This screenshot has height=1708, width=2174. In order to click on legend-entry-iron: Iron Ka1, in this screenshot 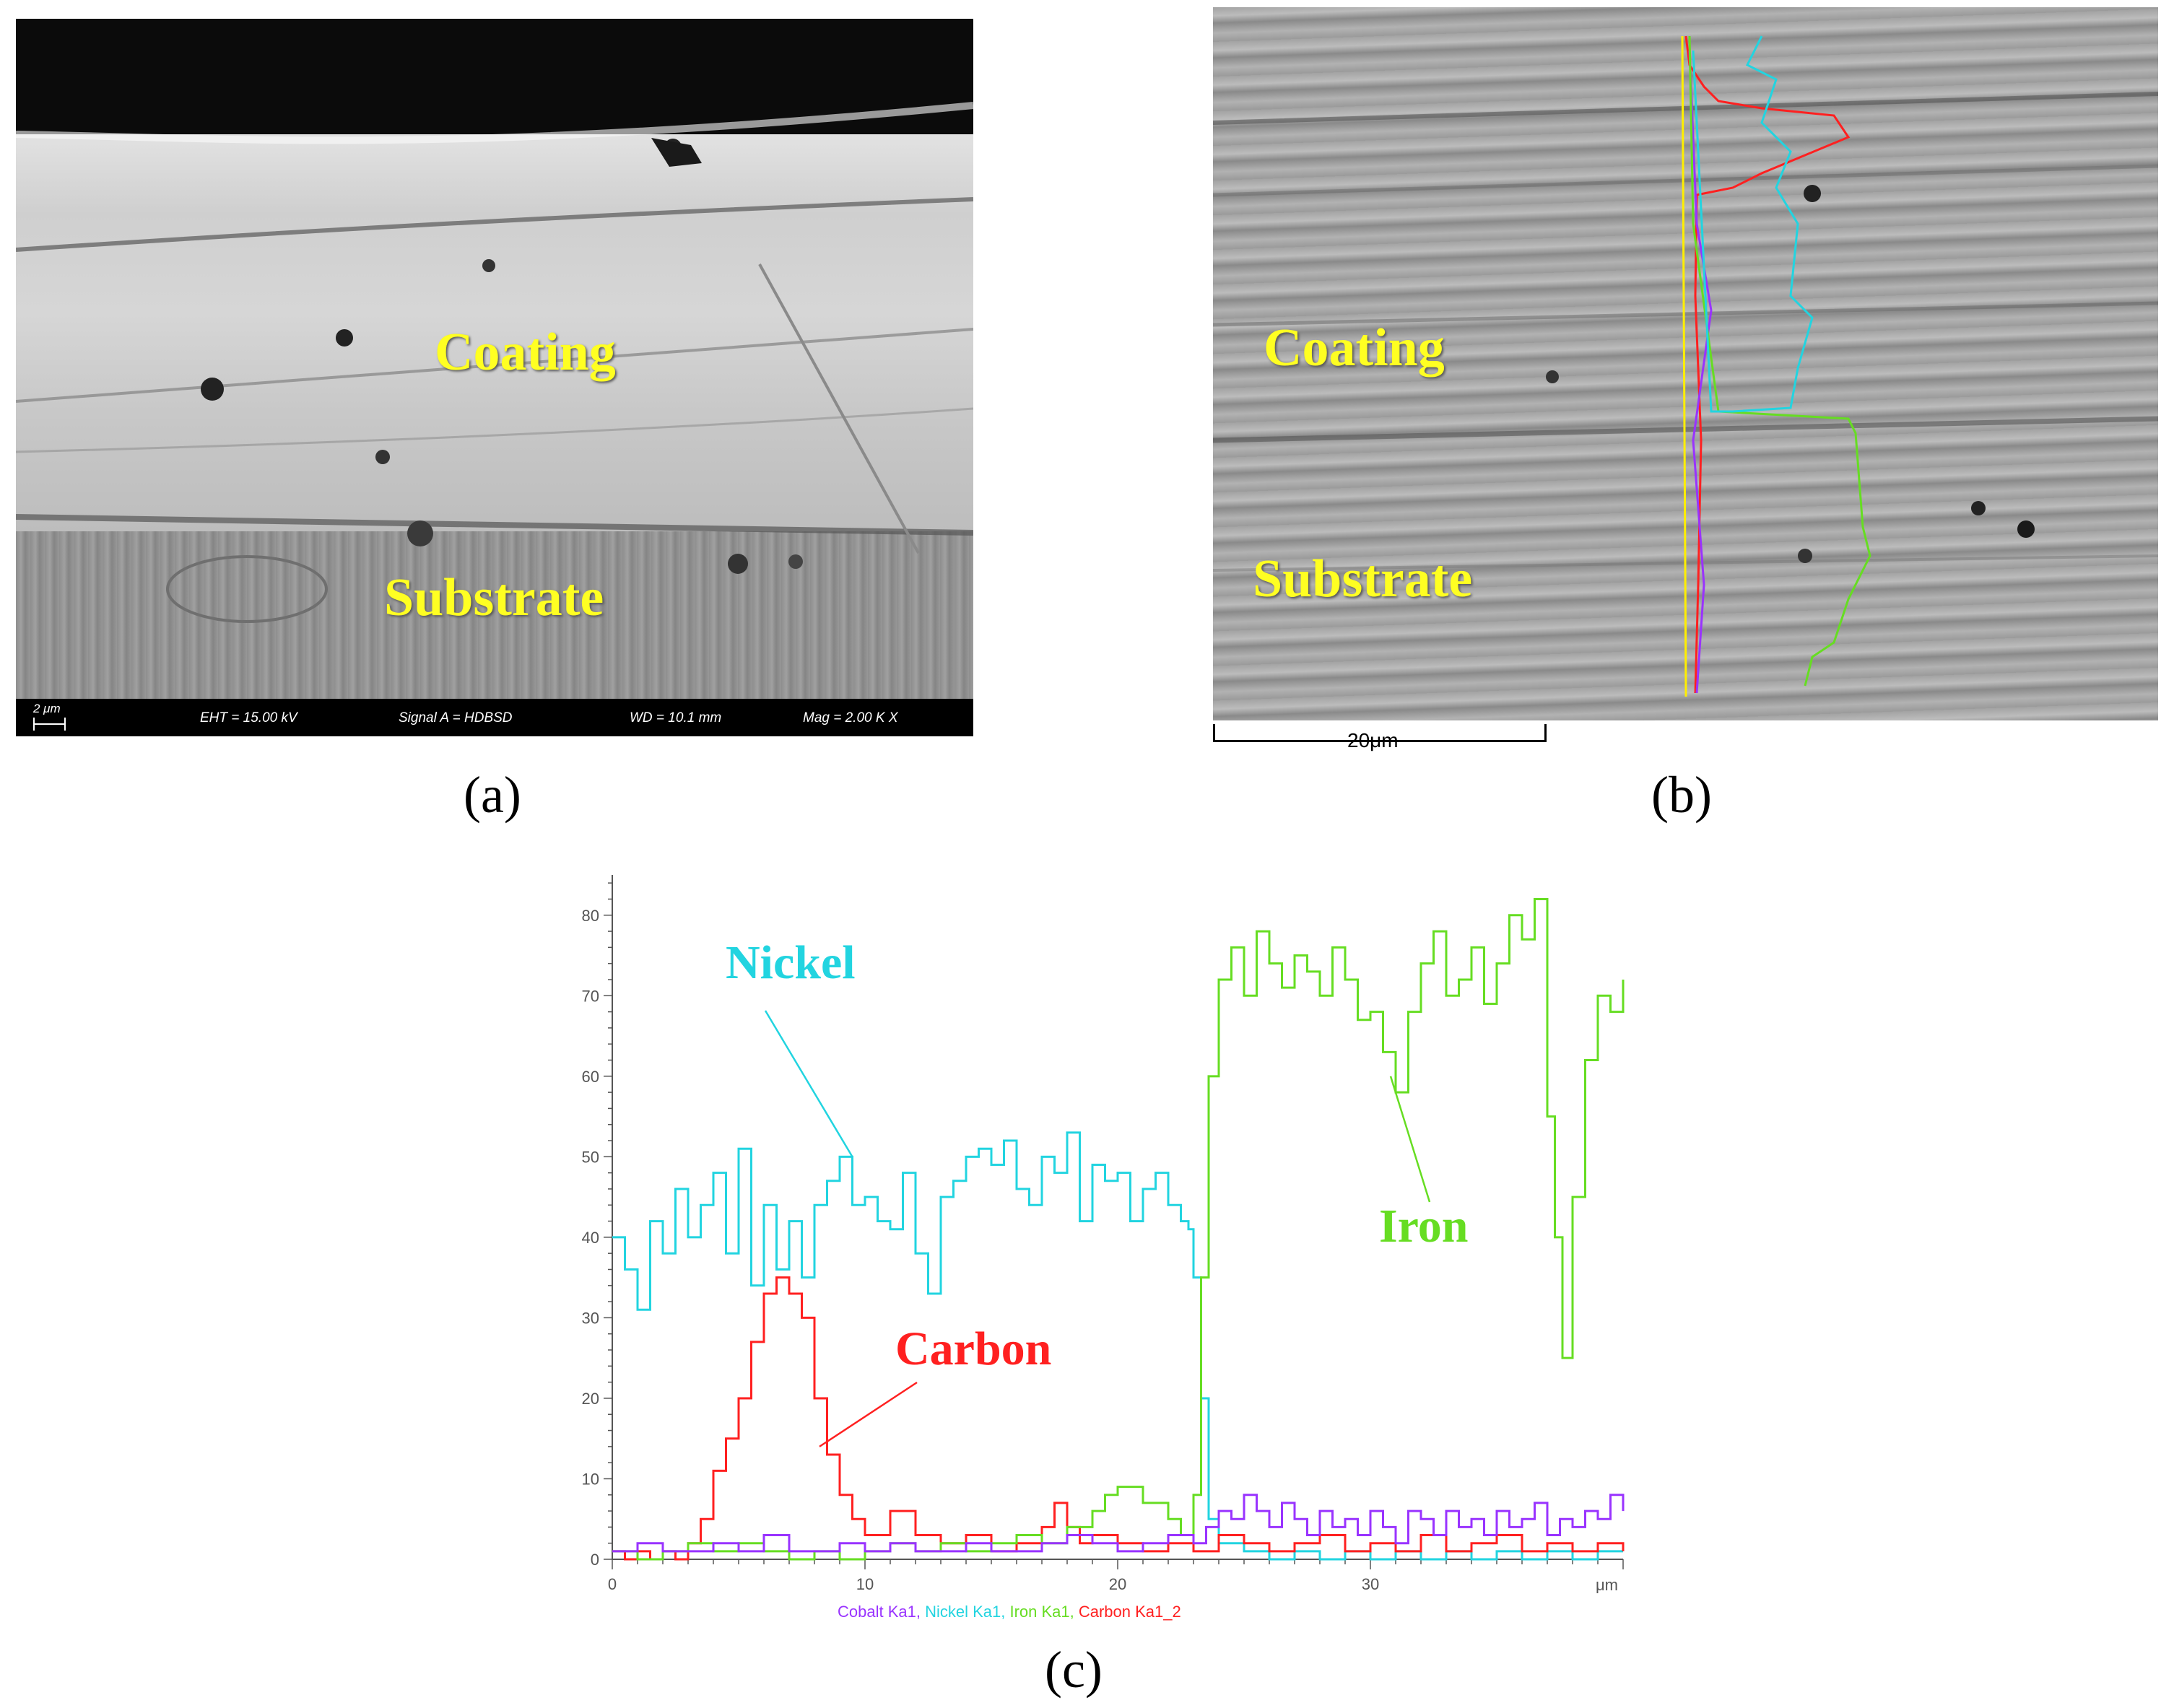, I will do `click(1043, 1612)`.